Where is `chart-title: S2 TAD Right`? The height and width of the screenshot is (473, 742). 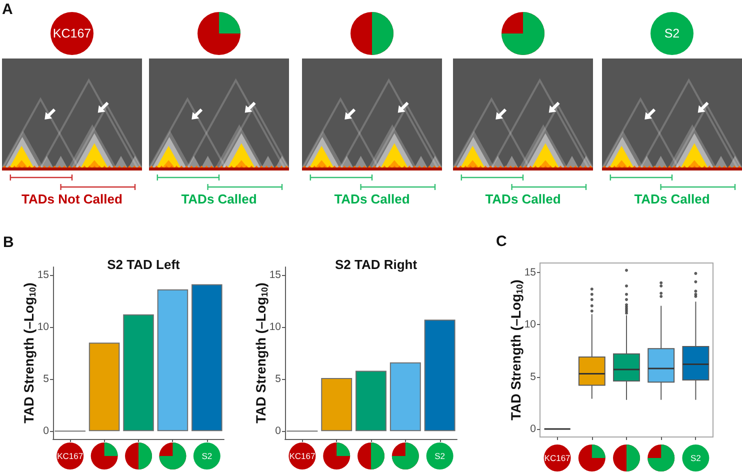
chart-title: S2 TAD Right is located at coordinates (376, 264).